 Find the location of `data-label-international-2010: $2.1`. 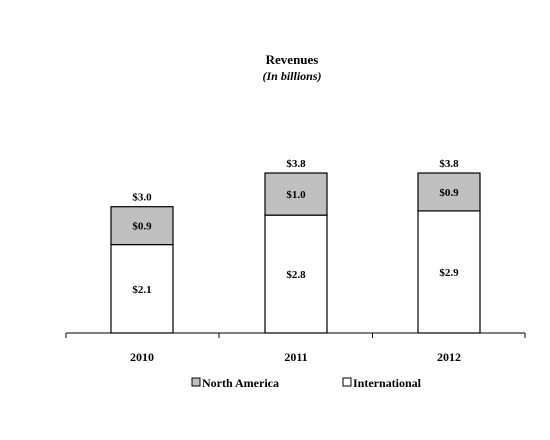

data-label-international-2010: $2.1 is located at coordinates (141, 290).